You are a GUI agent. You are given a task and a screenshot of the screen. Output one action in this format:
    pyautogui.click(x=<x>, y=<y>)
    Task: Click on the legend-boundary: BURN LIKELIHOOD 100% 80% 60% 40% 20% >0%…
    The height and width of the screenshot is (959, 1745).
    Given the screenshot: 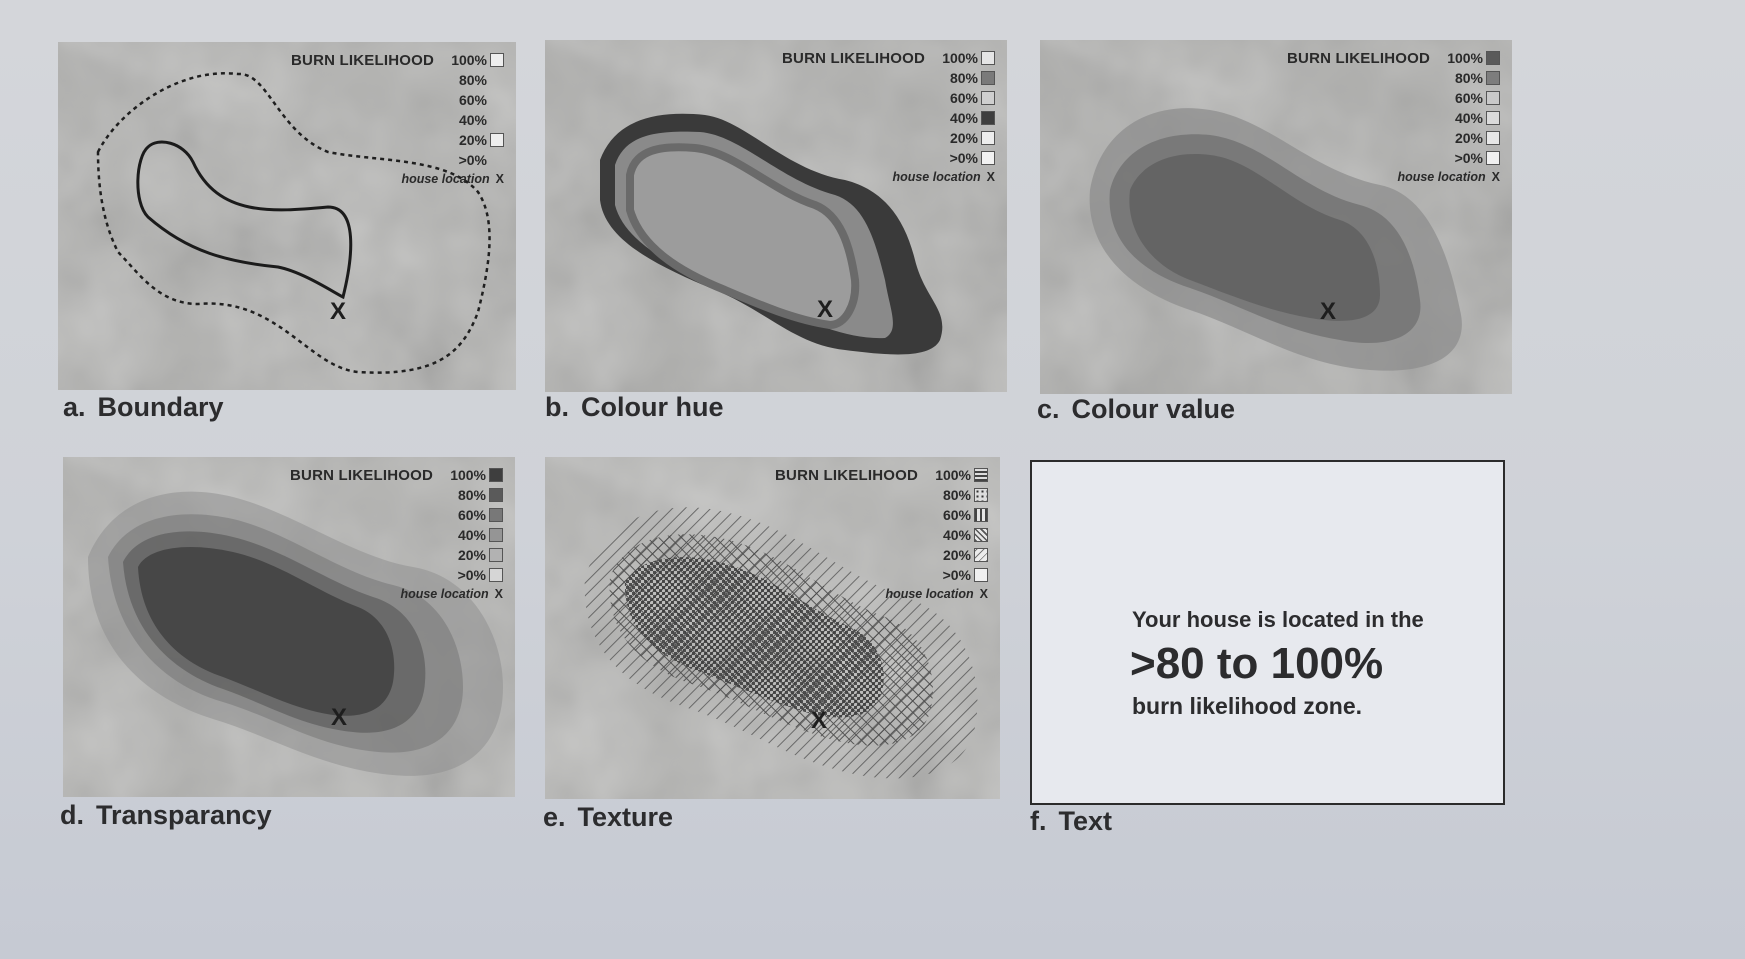 What is the action you would take?
    pyautogui.click(x=397, y=118)
    